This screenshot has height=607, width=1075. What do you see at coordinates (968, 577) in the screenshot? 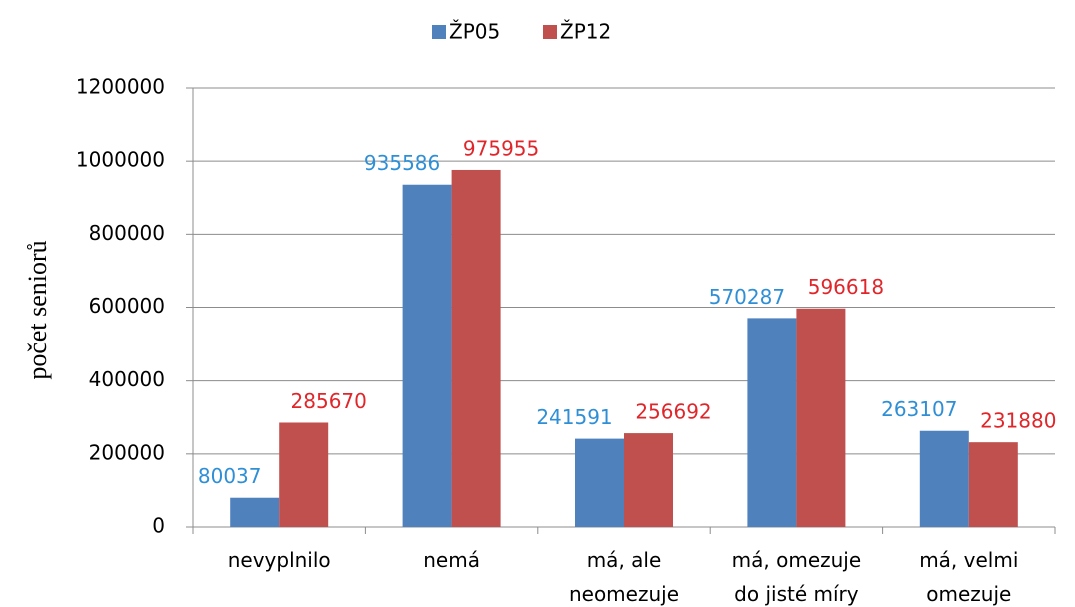
I see `x-tick-label: má, velmi omezuje` at bounding box center [968, 577].